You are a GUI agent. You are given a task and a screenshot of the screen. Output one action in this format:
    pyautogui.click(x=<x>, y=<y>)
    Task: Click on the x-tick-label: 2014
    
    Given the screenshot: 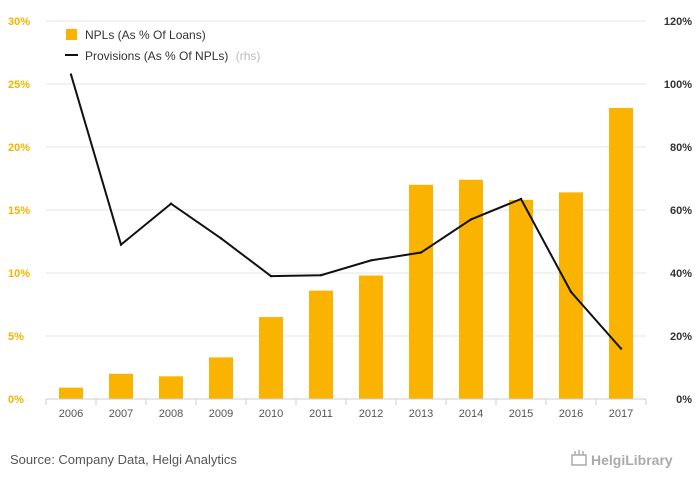 What is the action you would take?
    pyautogui.click(x=471, y=414)
    